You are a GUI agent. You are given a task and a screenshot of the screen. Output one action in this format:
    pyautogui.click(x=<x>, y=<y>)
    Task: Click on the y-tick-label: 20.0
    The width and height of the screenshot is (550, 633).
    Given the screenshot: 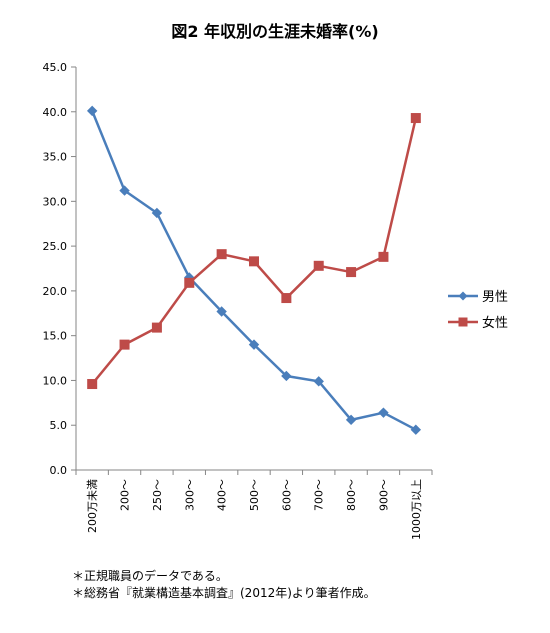 What is the action you would take?
    pyautogui.click(x=55, y=291)
    